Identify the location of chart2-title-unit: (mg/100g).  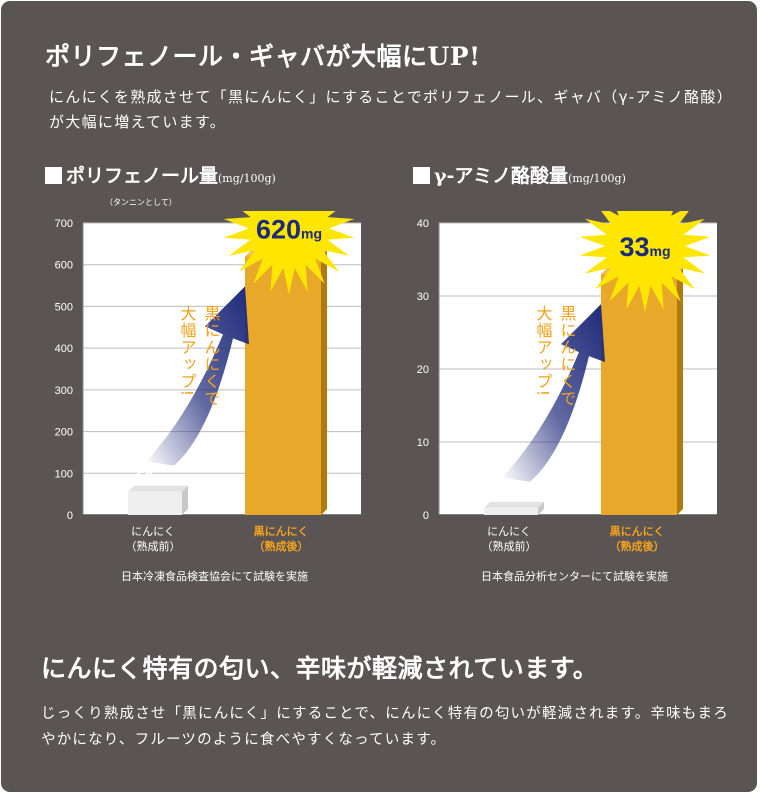
(597, 178).